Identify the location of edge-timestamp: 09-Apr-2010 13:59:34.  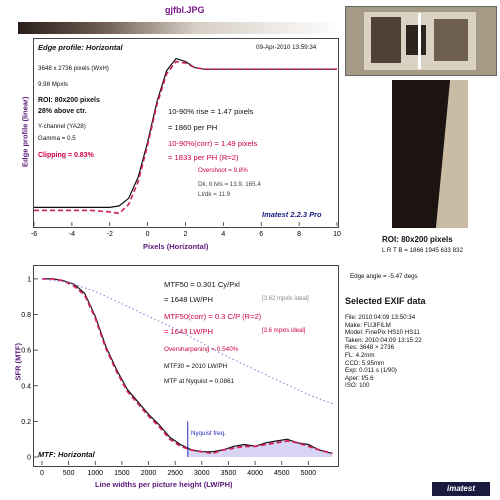
(286, 47).